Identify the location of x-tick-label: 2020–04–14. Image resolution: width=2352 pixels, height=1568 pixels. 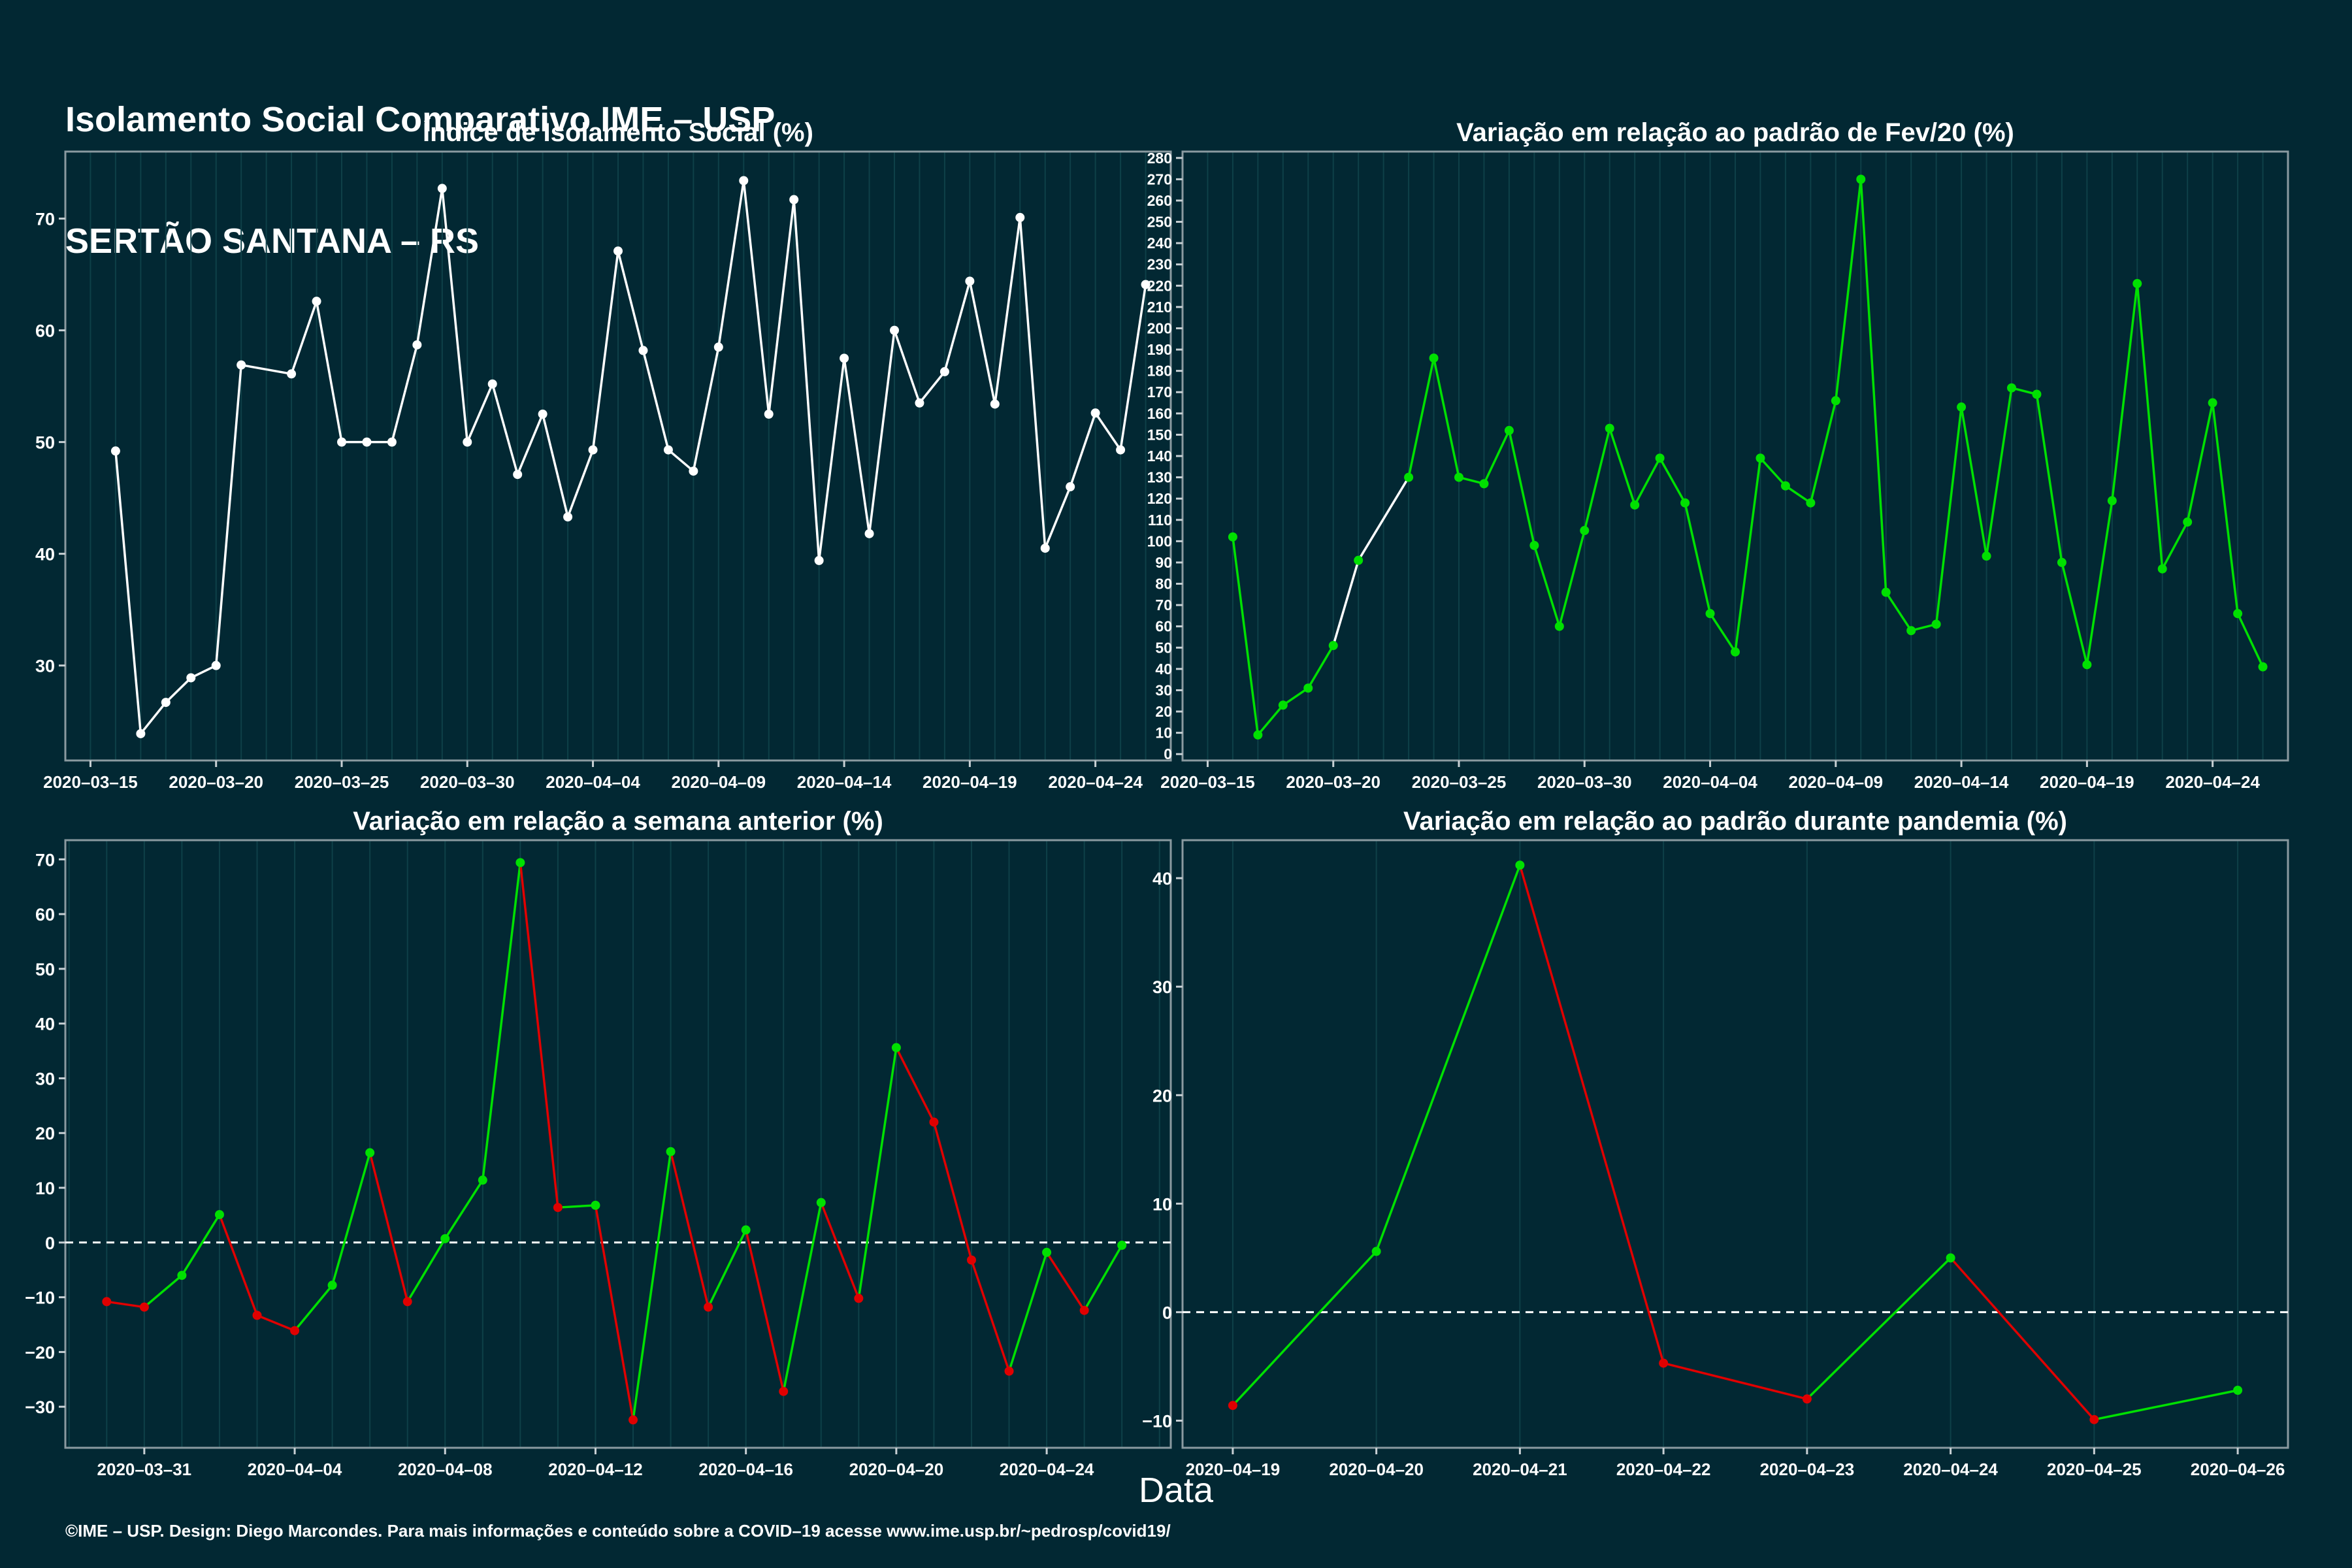
(844, 782).